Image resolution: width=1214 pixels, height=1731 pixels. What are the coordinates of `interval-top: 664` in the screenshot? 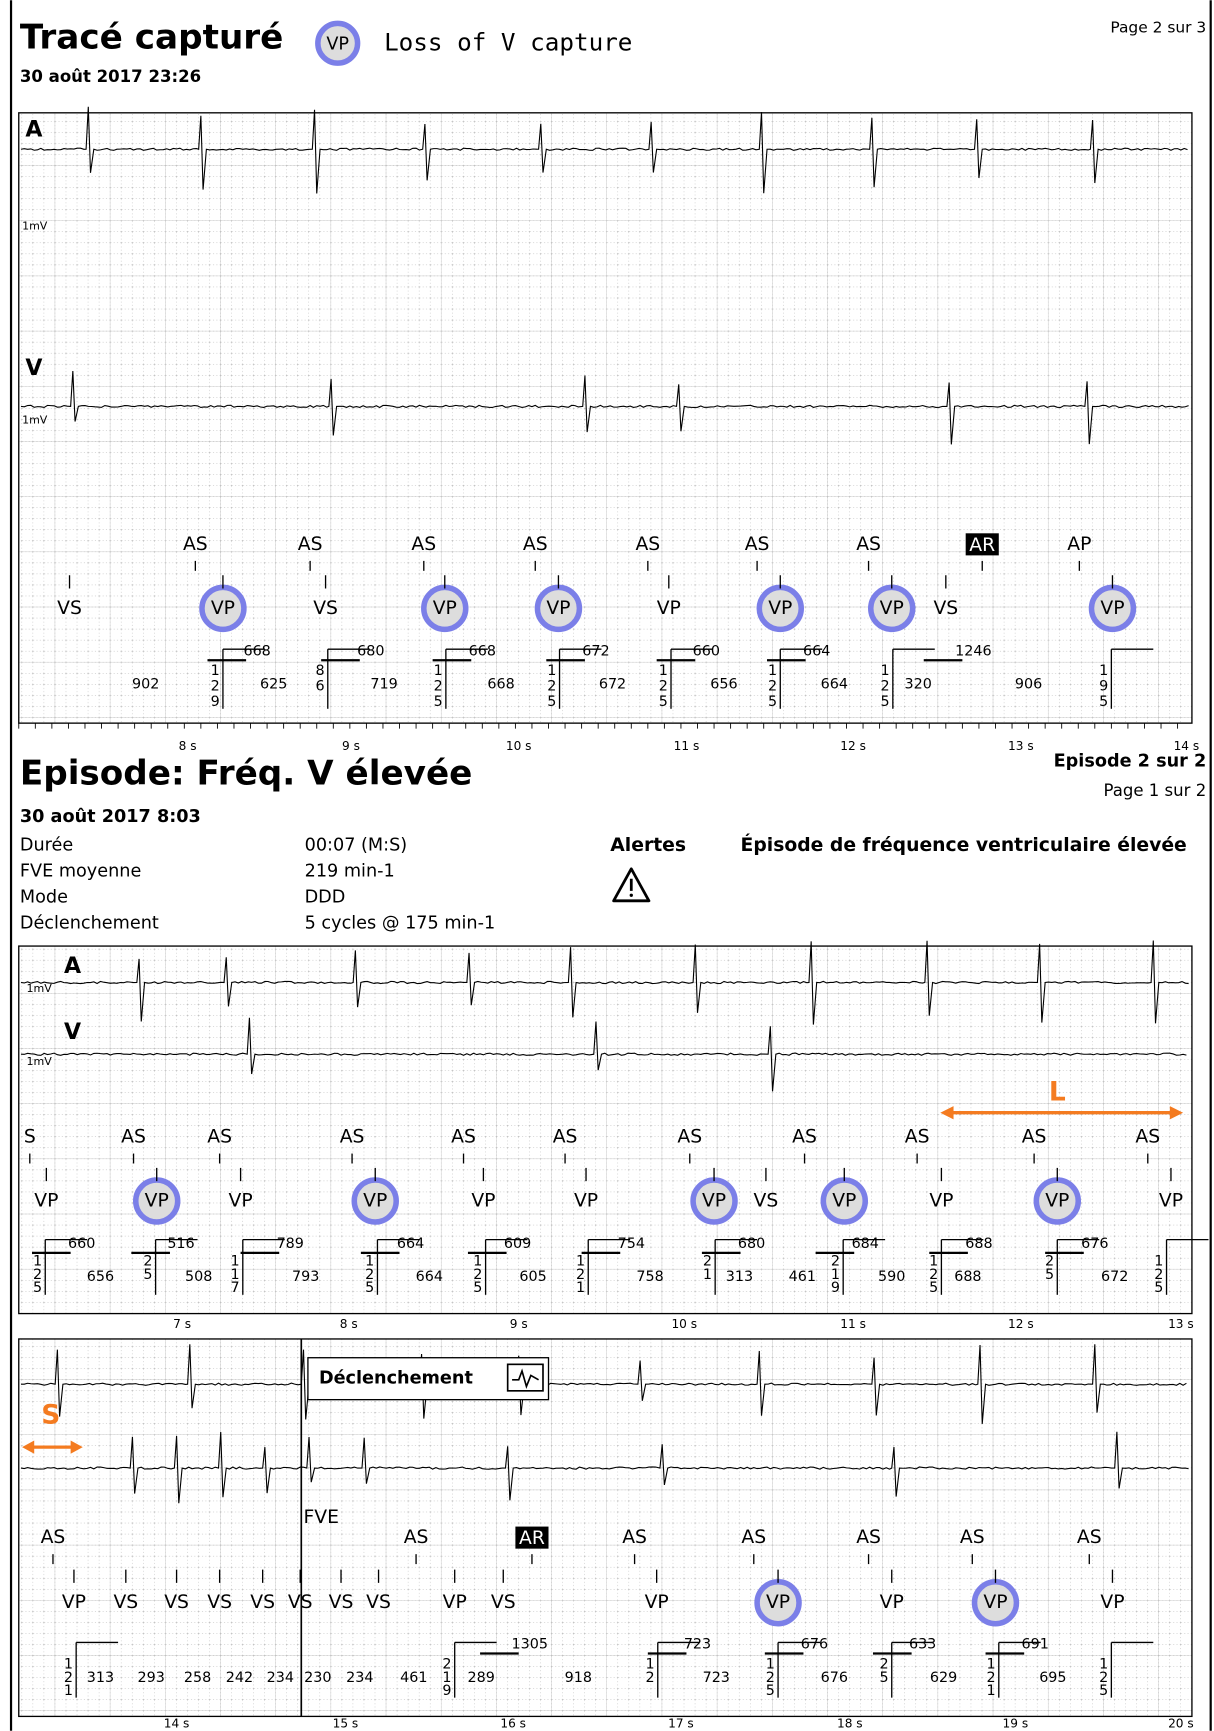 It's located at (816, 651).